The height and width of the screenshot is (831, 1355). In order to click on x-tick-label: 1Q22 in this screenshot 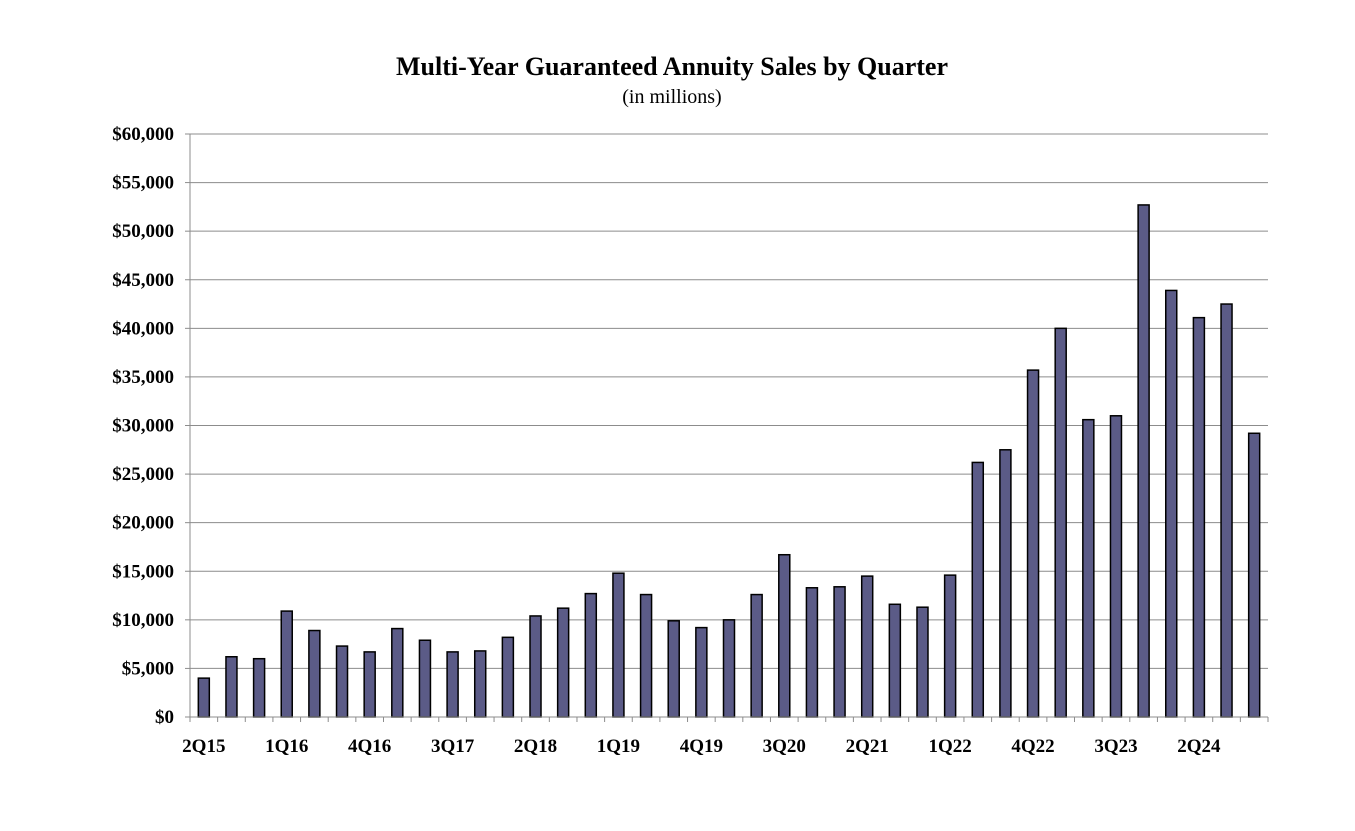, I will do `click(949, 746)`.